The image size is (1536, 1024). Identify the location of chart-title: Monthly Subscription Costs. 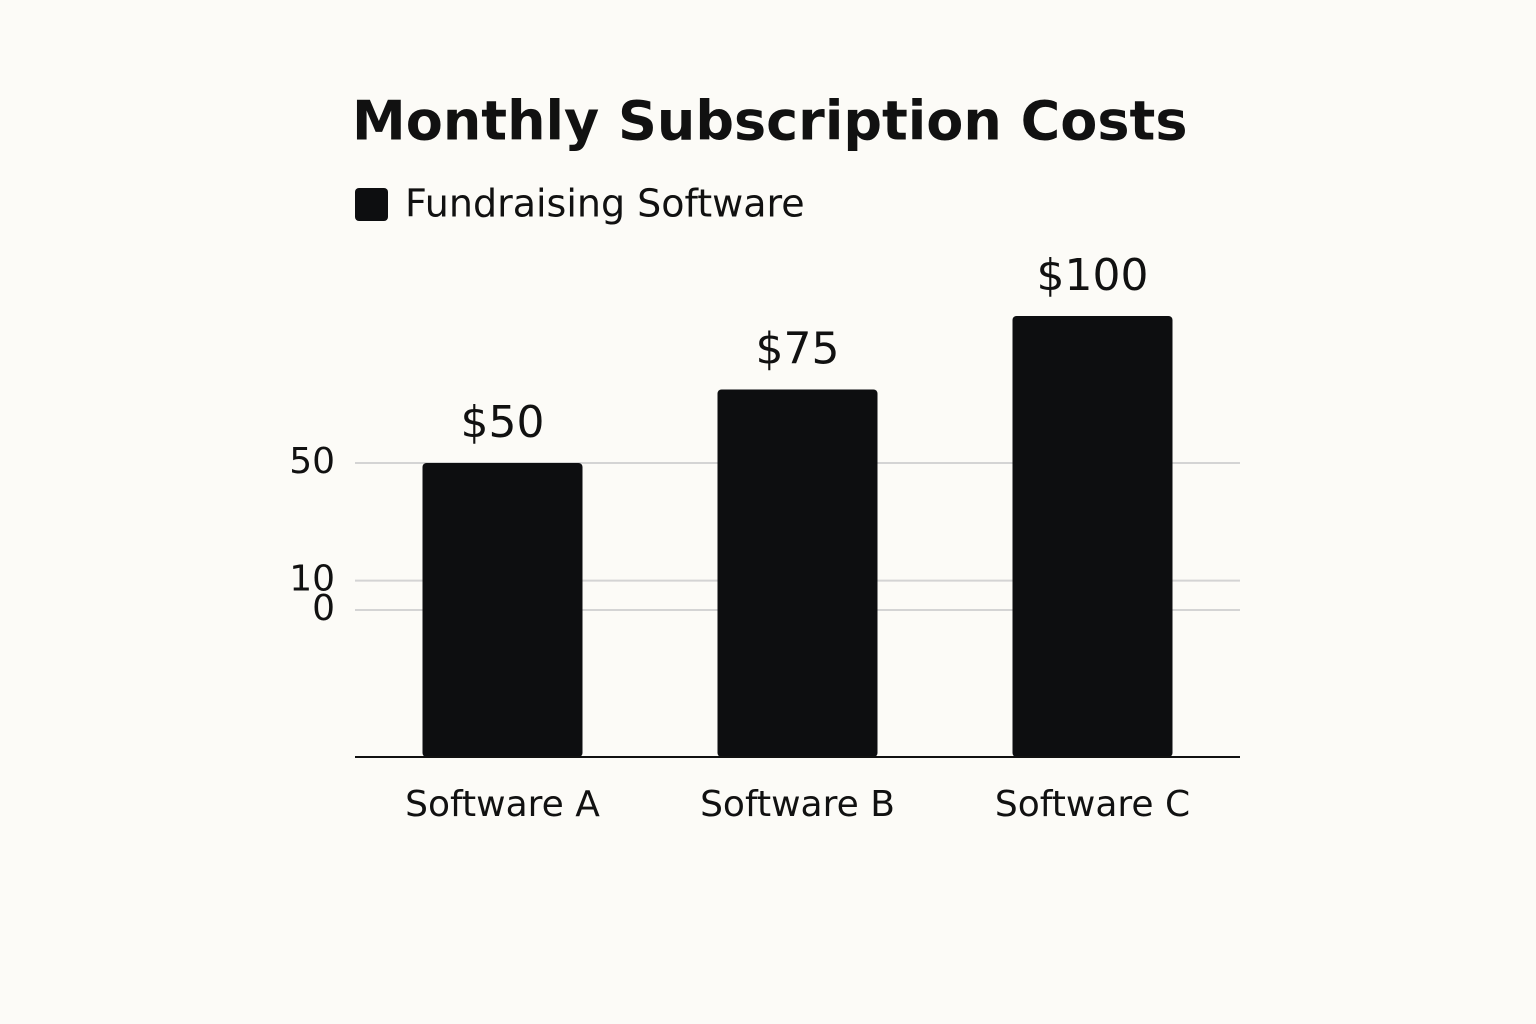
(769, 121).